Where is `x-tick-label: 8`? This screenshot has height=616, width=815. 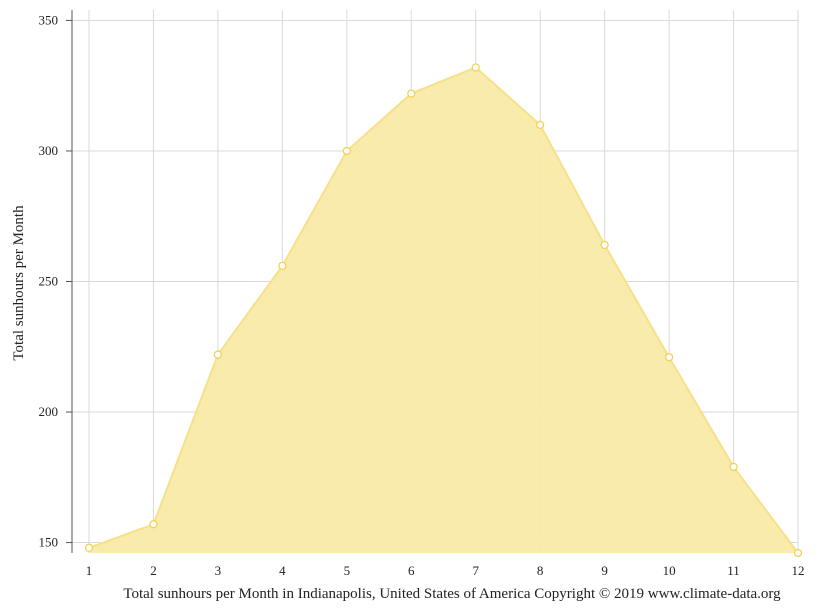
x-tick-label: 8 is located at coordinates (540, 570).